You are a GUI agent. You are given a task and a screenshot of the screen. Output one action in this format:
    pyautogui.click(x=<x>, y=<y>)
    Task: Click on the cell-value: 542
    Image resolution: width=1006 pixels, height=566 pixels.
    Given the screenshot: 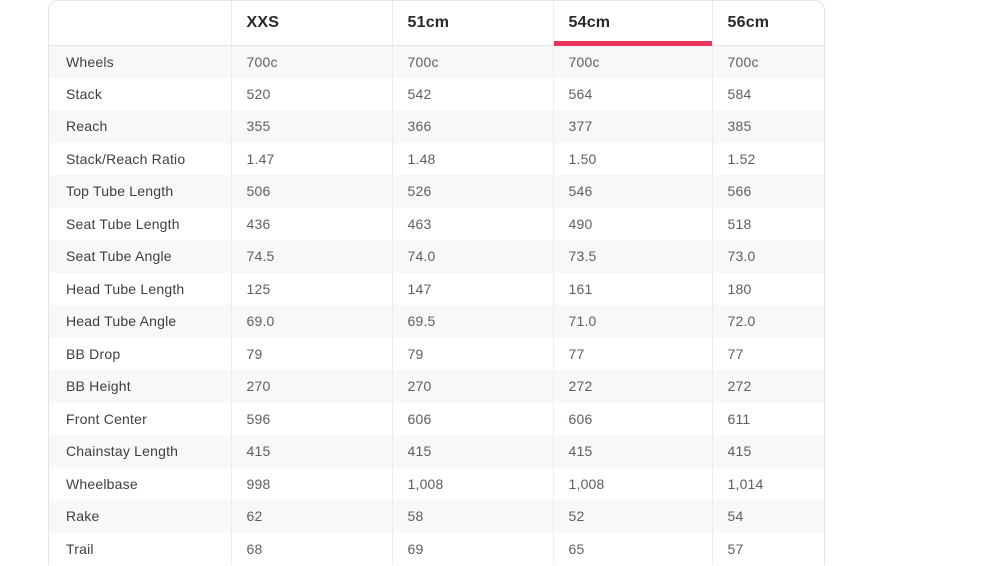 What is the action you would take?
    pyautogui.click(x=472, y=93)
    